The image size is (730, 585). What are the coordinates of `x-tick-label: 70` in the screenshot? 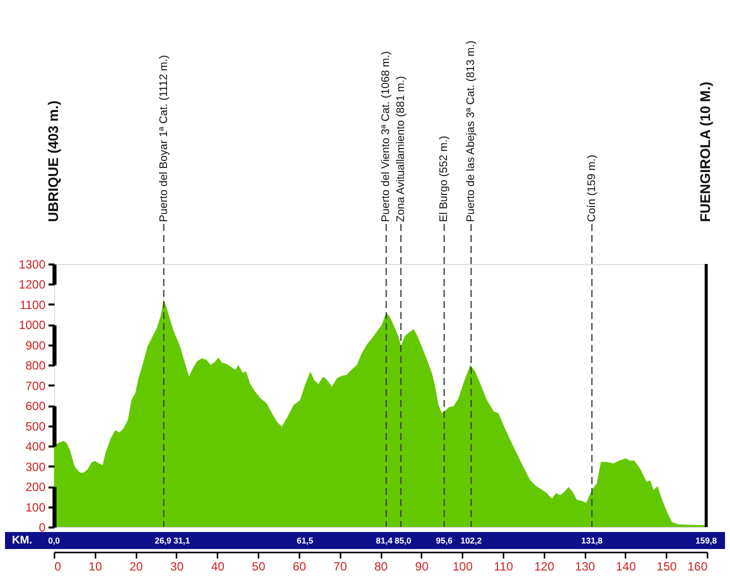 It's located at (341, 567).